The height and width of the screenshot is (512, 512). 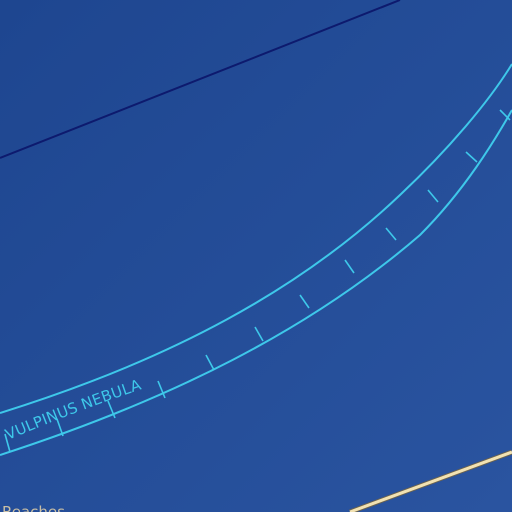 I want to click on route-line, so click(x=430, y=480).